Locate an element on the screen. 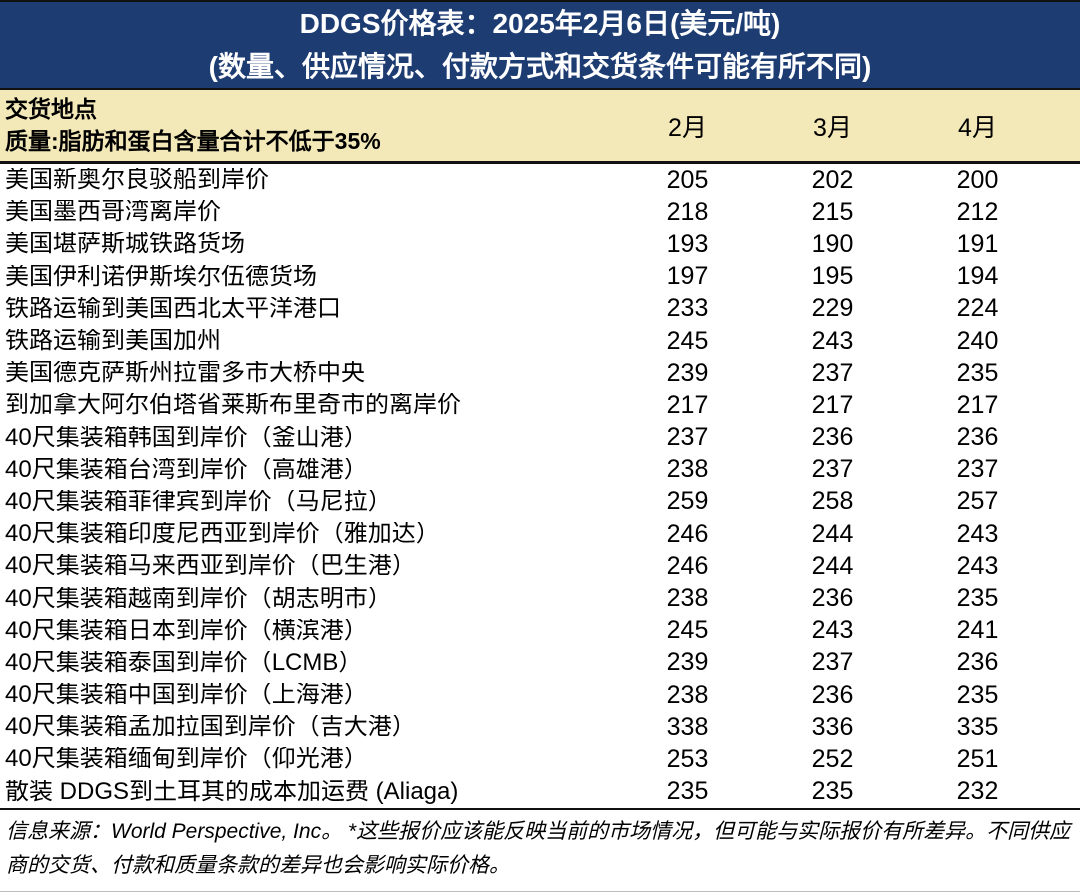 The image size is (1080, 894). row-location-label: 美国新奥尔良驳船到岸价 is located at coordinates (137, 180).